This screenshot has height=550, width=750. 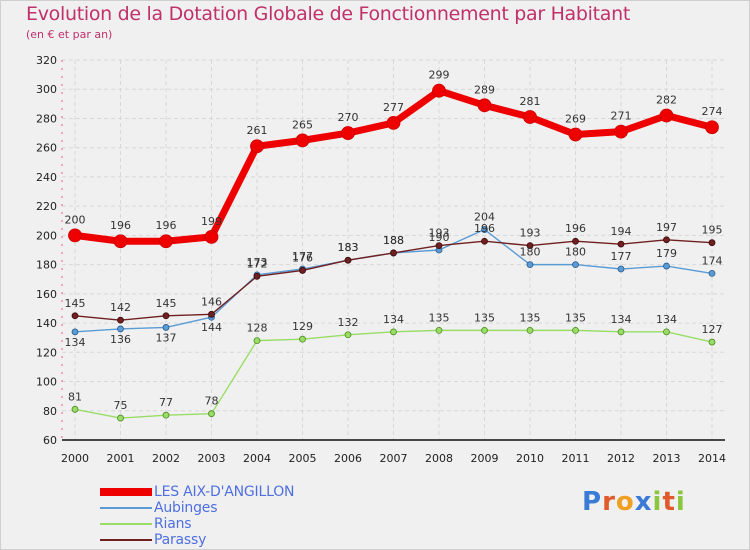 I want to click on data-label: 173, so click(x=257, y=262).